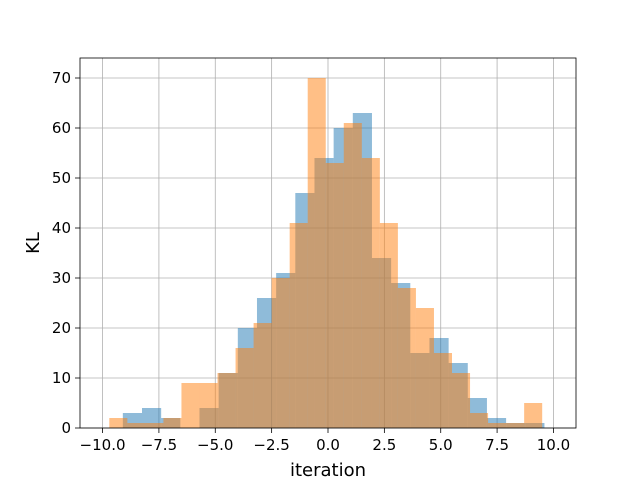 This screenshot has width=640, height=480. Describe the element at coordinates (61, 78) in the screenshot. I see `y-tick-label: 70` at that location.